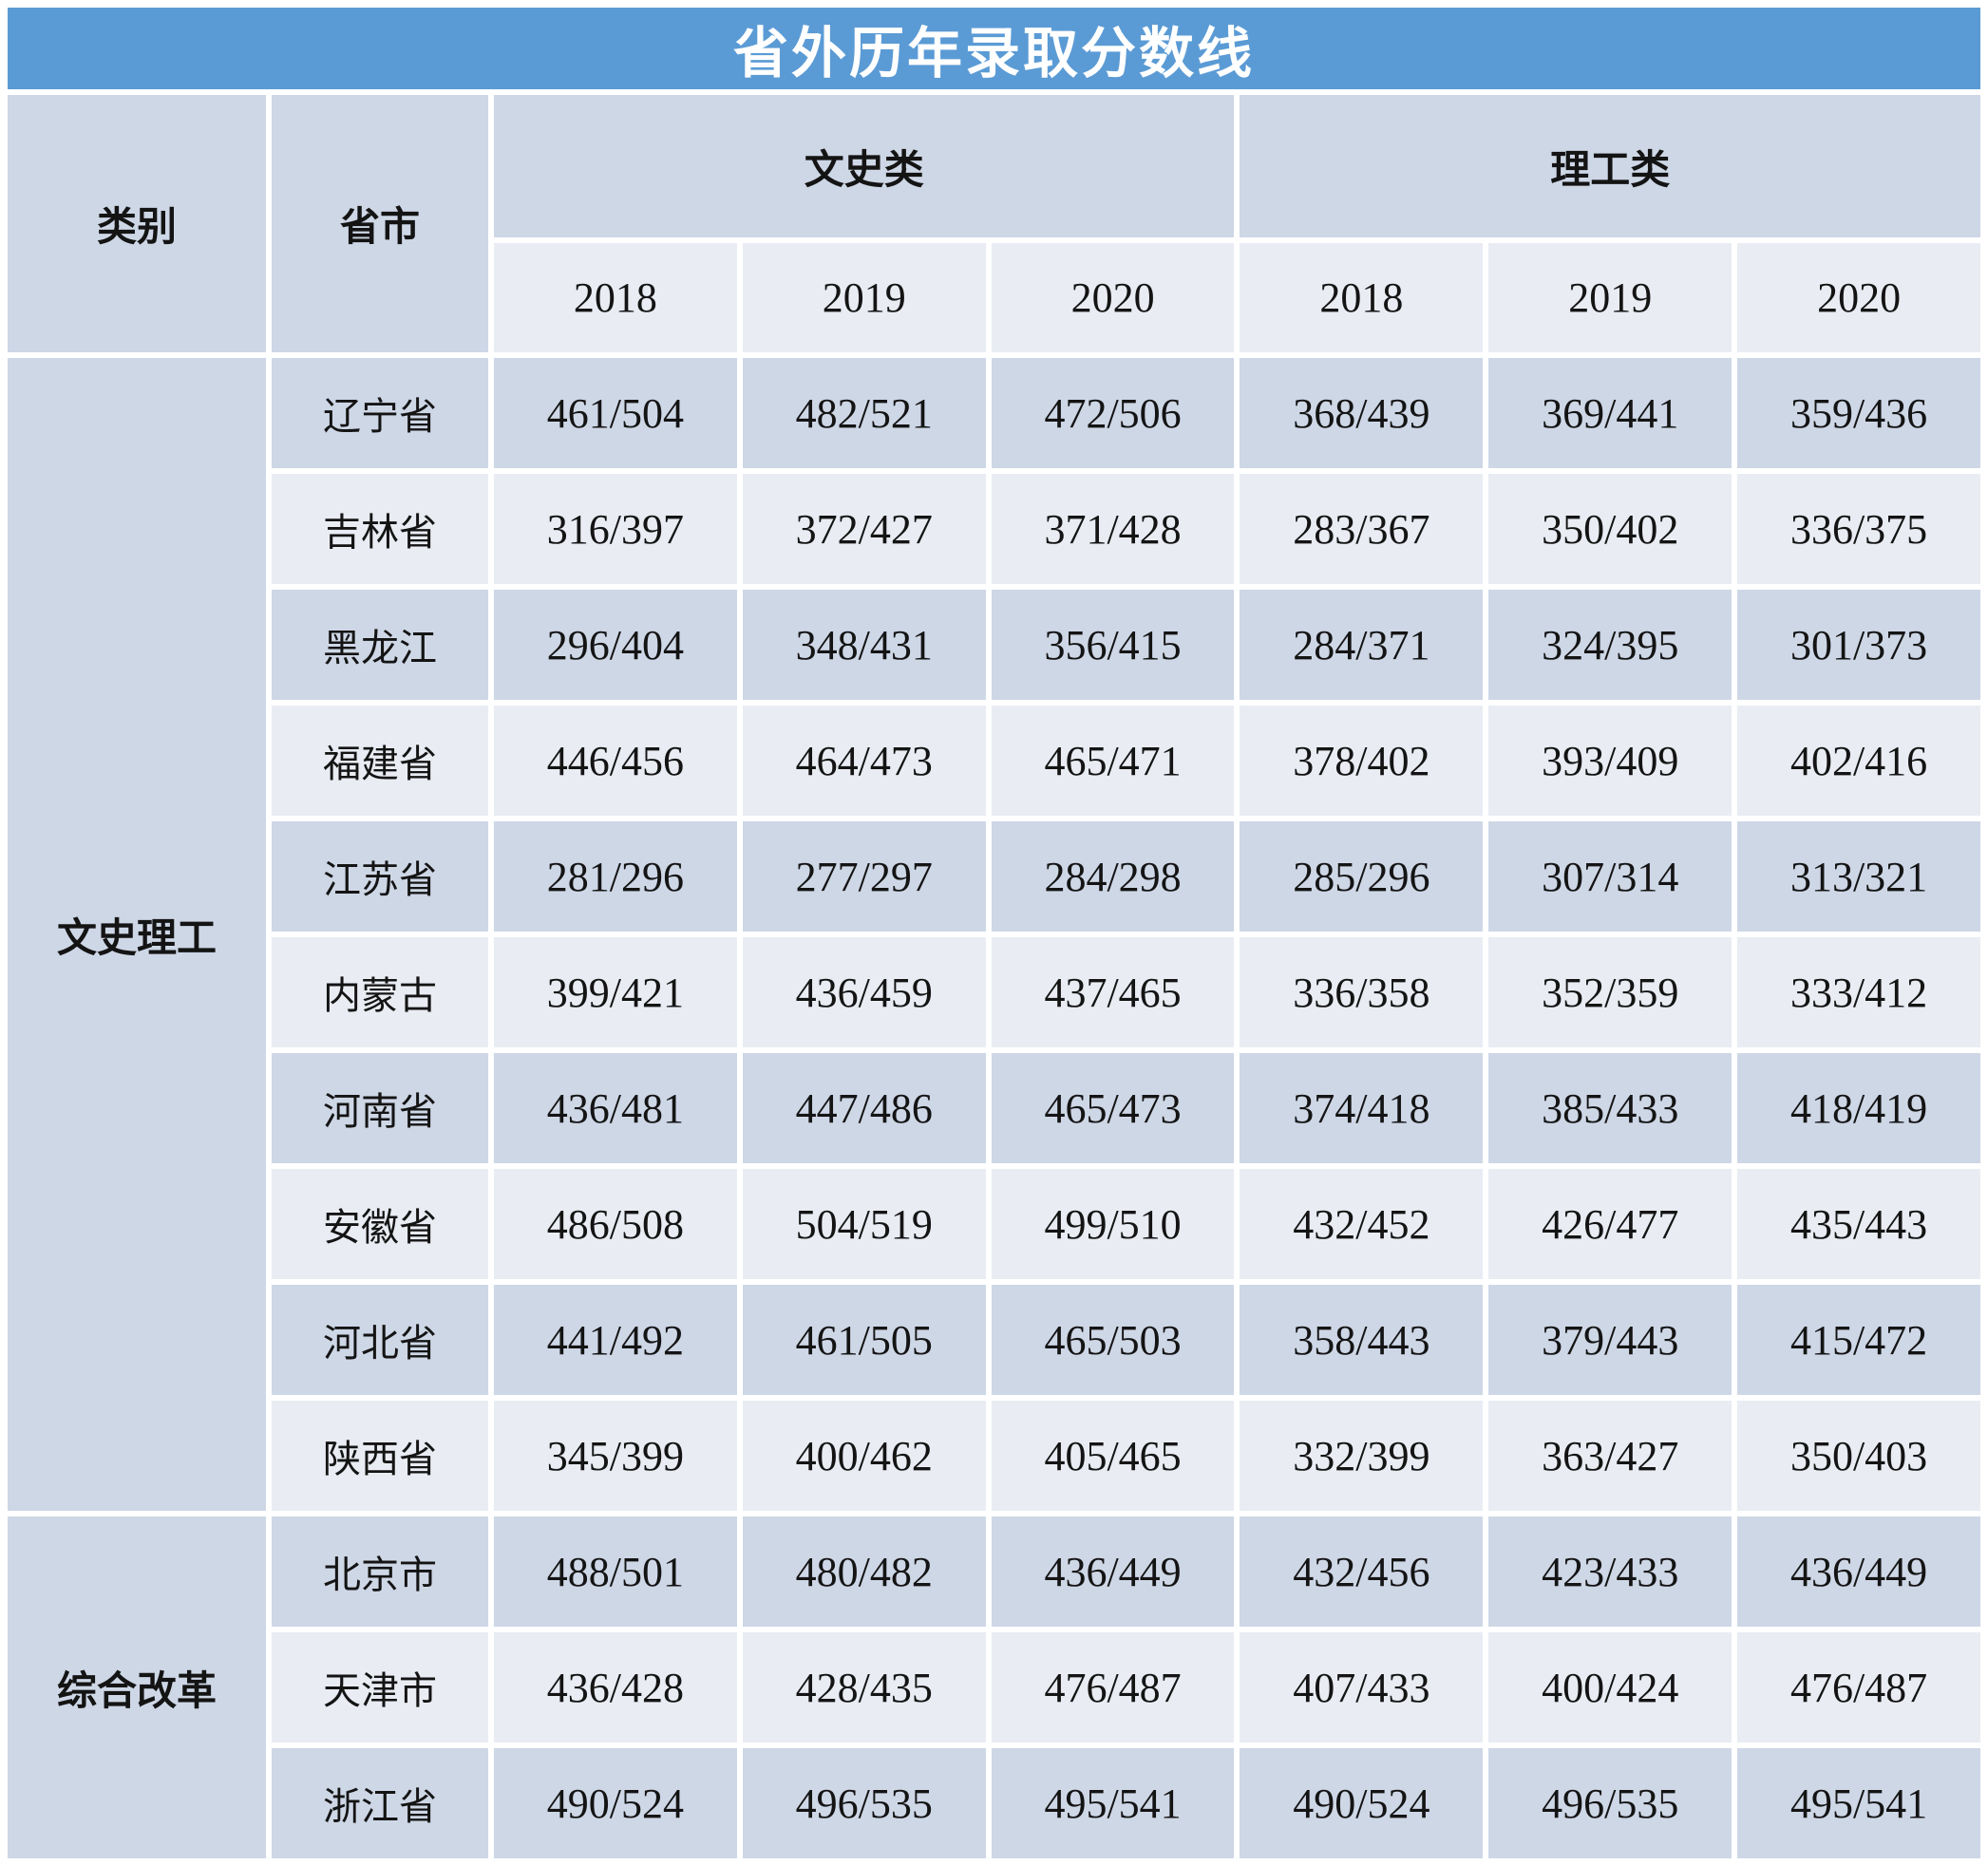 The height and width of the screenshot is (1865, 1988). What do you see at coordinates (380, 1687) in the screenshot?
I see `province-cell: 天津市` at bounding box center [380, 1687].